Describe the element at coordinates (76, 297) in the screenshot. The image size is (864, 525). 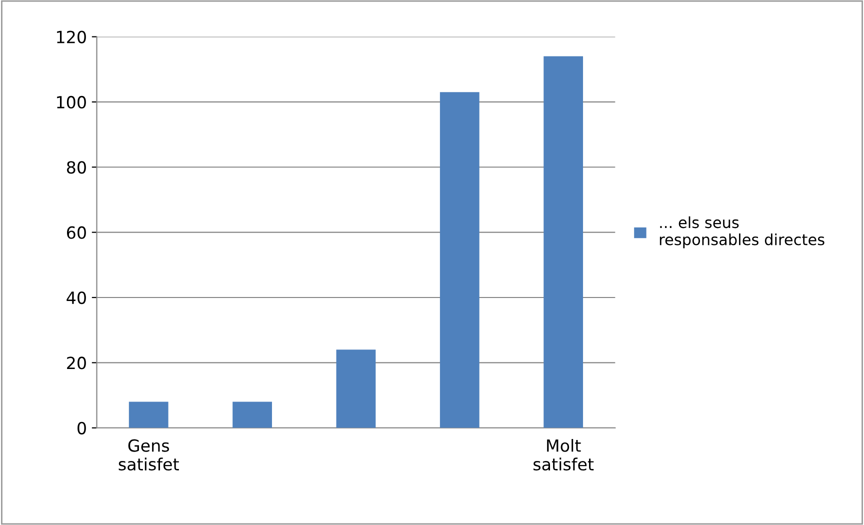
I see `y-tick-label: 40` at that location.